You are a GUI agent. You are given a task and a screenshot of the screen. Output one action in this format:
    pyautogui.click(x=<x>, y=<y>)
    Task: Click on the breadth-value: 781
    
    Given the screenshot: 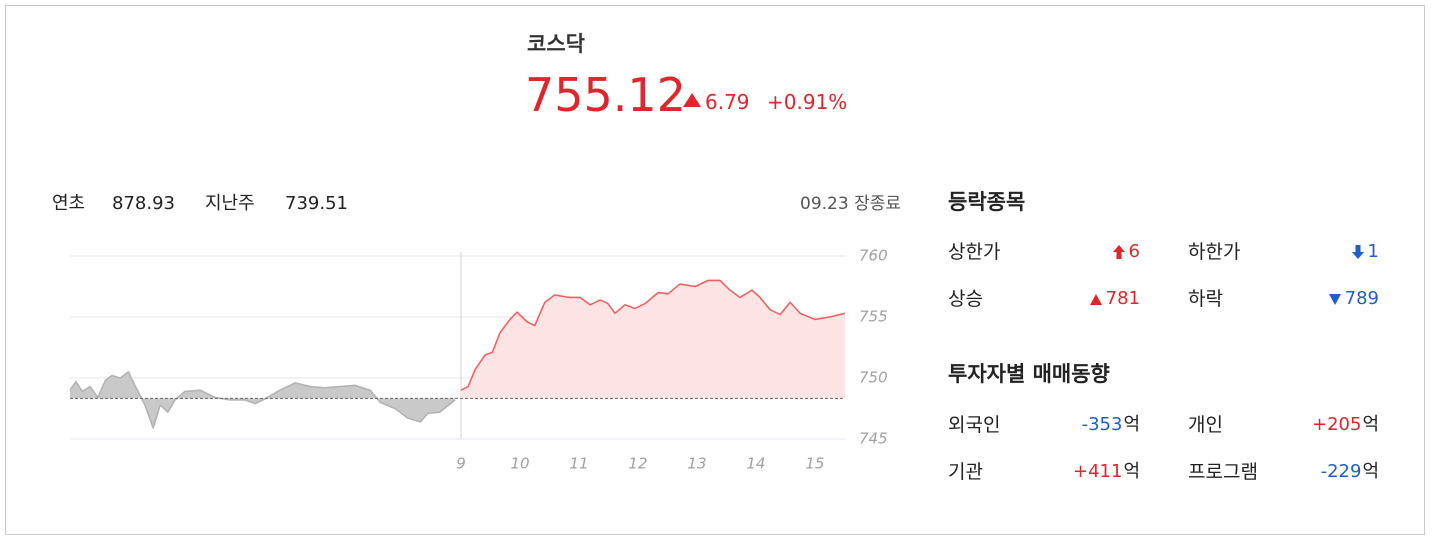 What is the action you would take?
    pyautogui.click(x=1122, y=298)
    